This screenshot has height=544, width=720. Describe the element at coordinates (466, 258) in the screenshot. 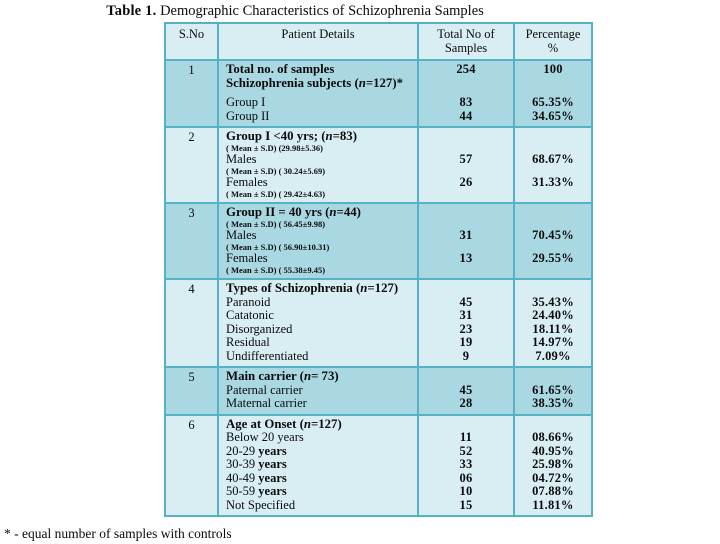

I see `samples-value: 13` at that location.